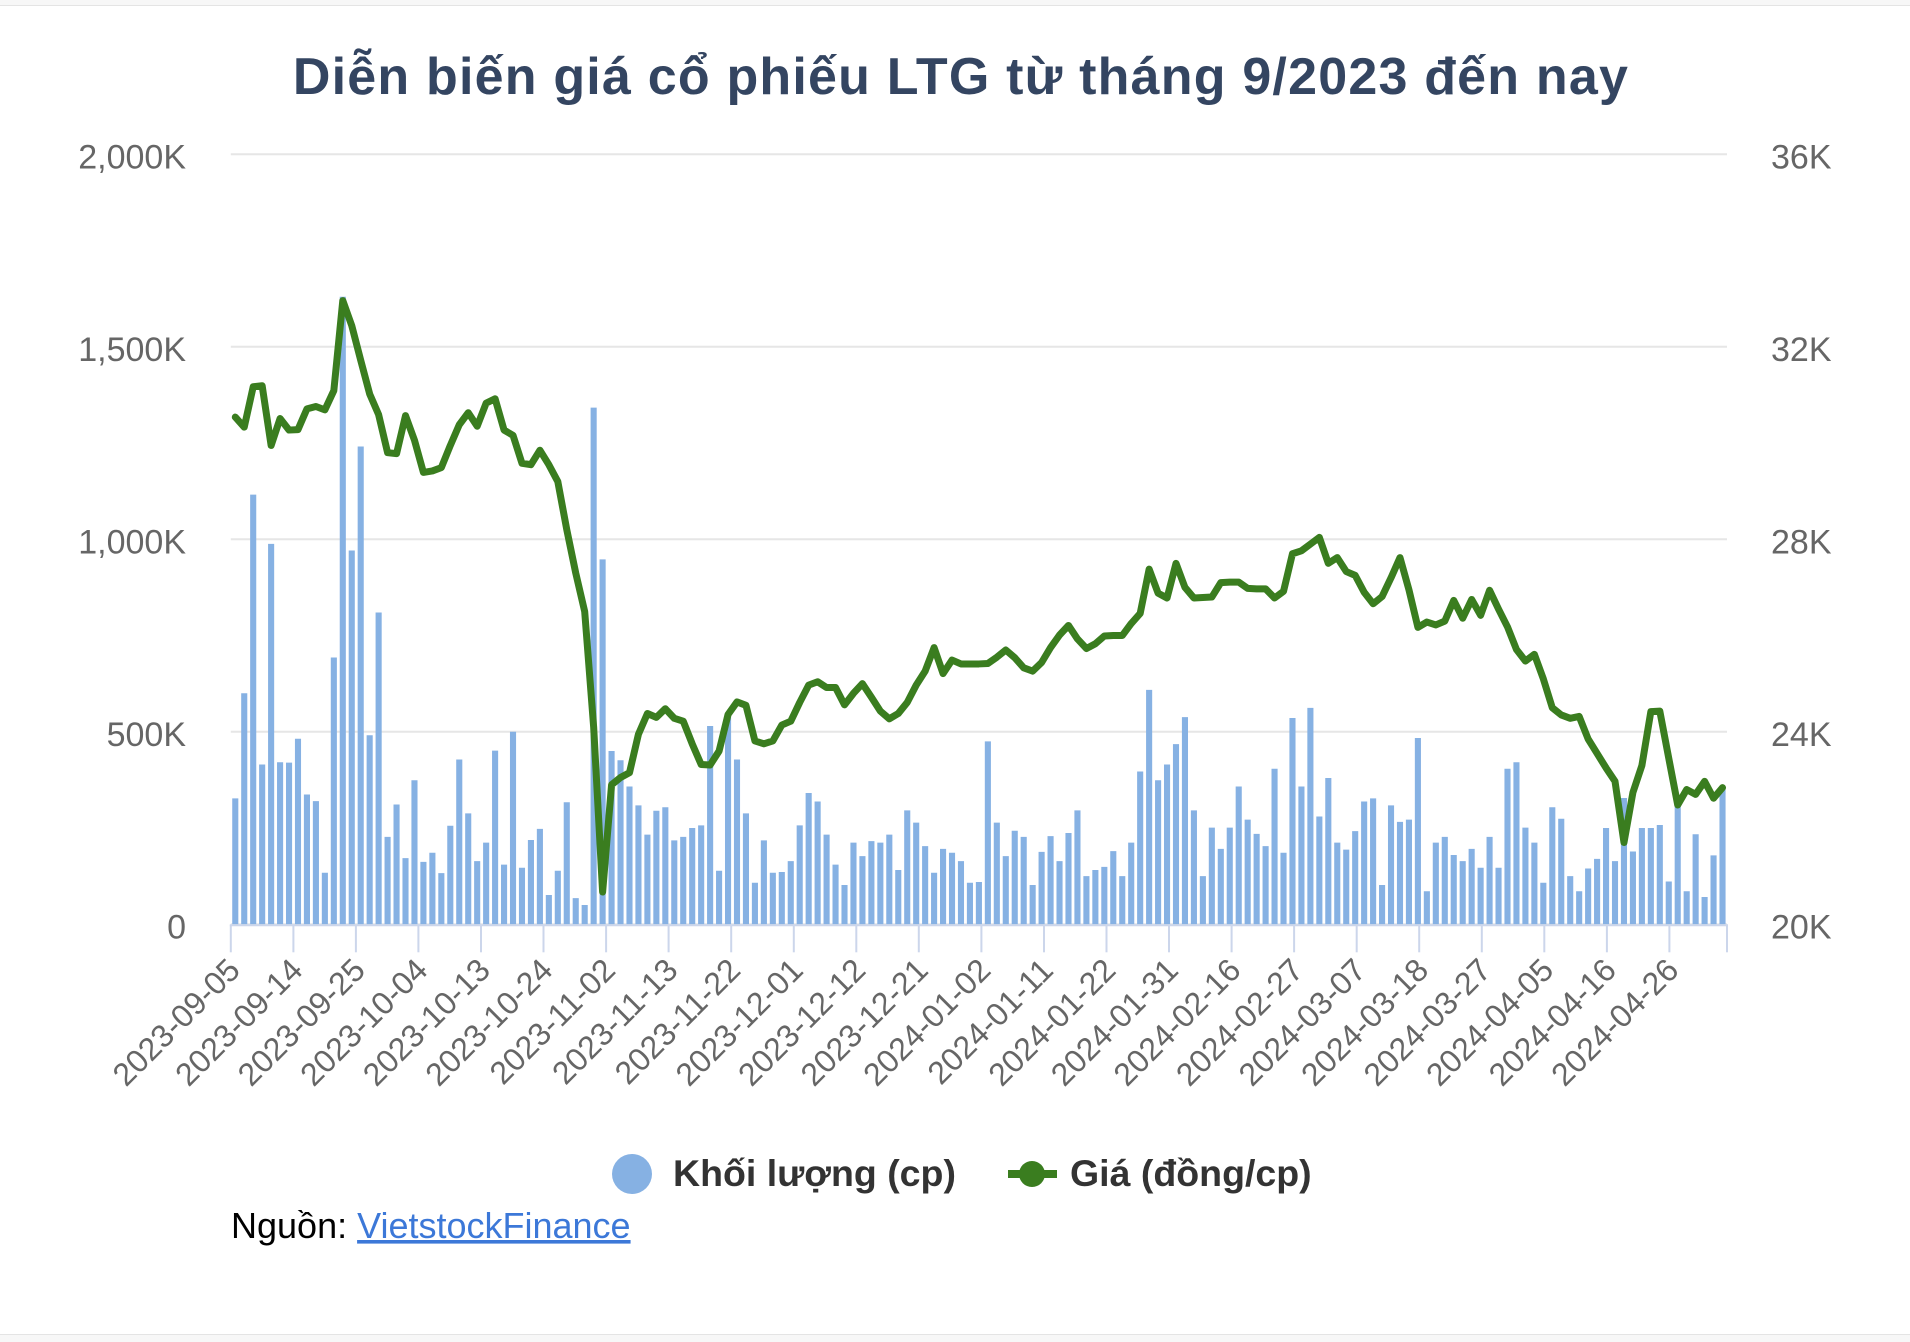  What do you see at coordinates (1801, 927) in the screenshot?
I see `svg-text: 20K` at bounding box center [1801, 927].